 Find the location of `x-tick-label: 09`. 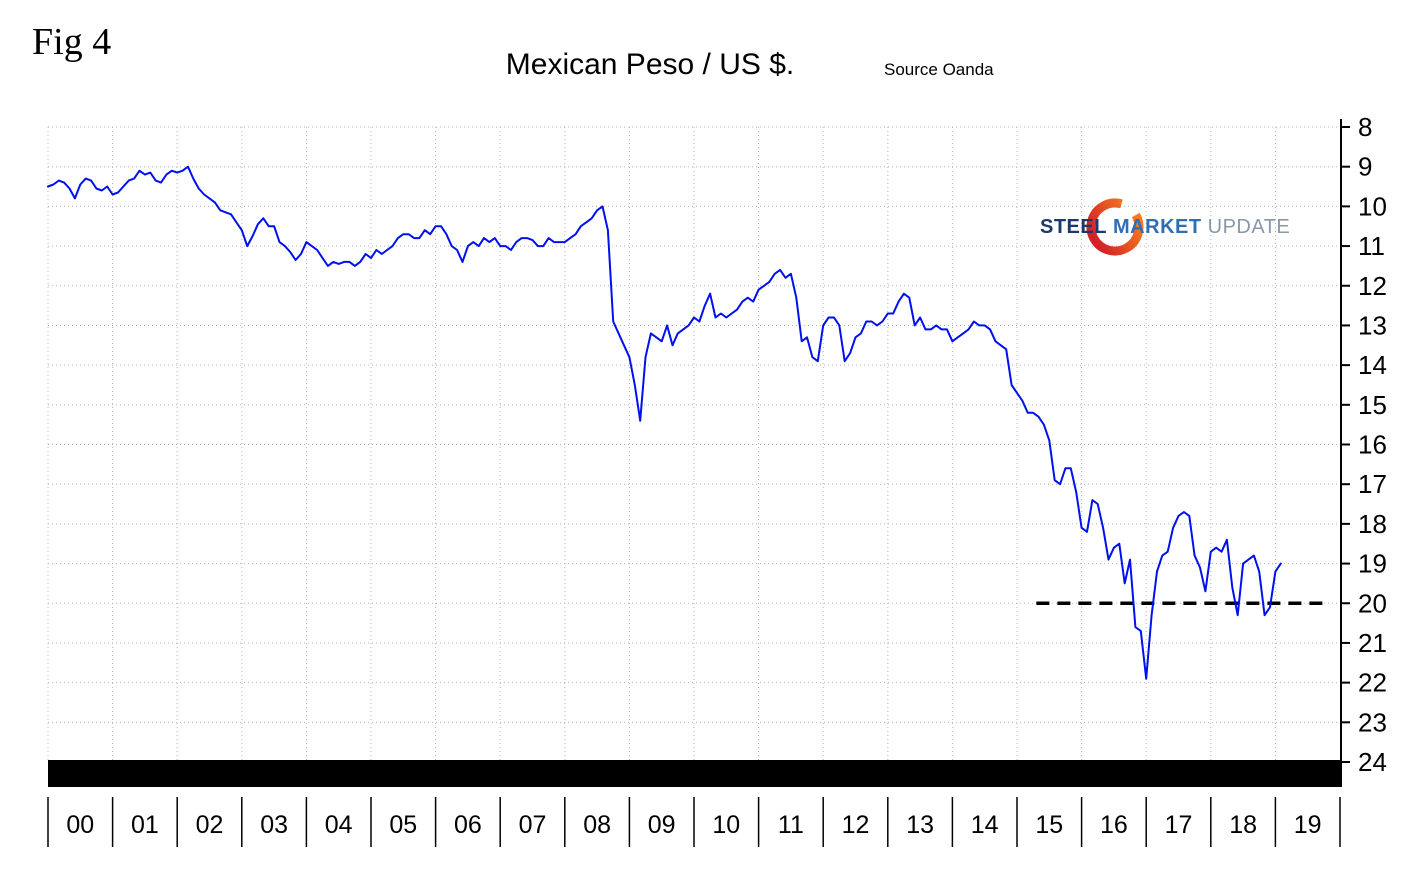

x-tick-label: 09 is located at coordinates (662, 825).